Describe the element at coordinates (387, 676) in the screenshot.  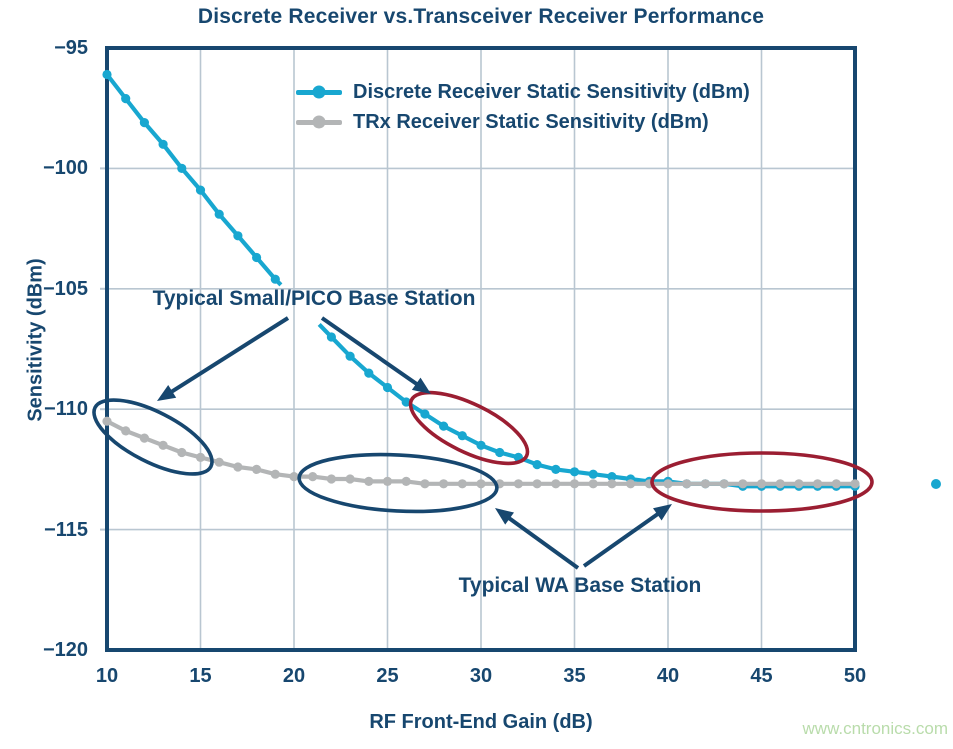
I see `x-tick-label: 25` at that location.